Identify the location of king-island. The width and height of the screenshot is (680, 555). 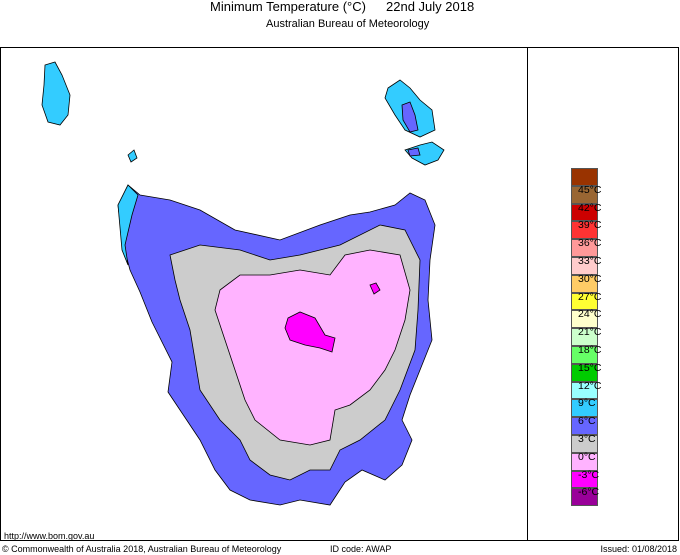
(56, 93).